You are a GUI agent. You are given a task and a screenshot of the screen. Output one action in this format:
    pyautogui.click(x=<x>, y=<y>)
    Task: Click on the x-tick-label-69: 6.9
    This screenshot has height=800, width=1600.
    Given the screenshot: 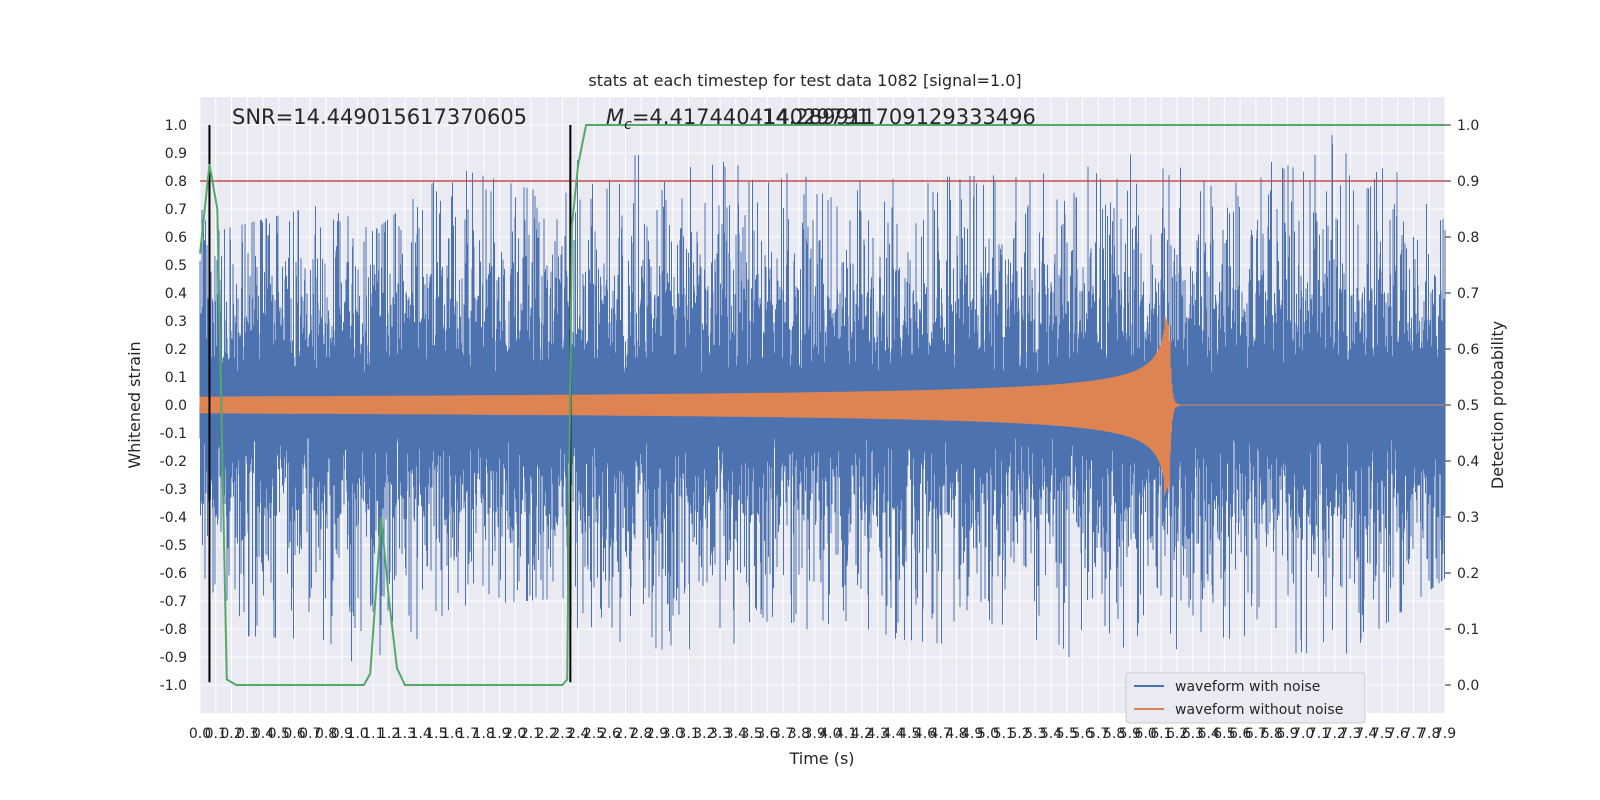 What is the action you would take?
    pyautogui.click(x=1287, y=734)
    